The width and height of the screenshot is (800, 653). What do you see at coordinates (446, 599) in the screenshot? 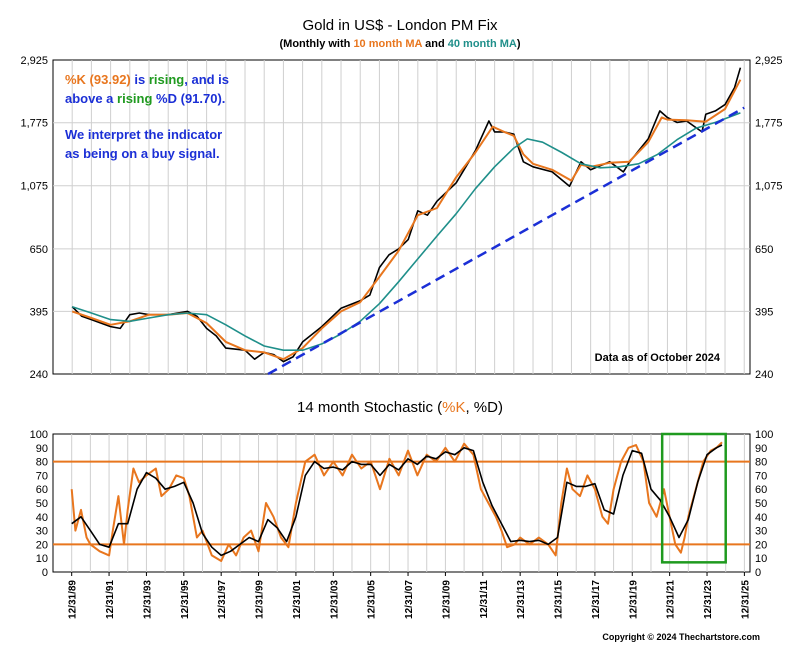
I see `stoch-xtick-label: 12/31/09` at bounding box center [446, 599].